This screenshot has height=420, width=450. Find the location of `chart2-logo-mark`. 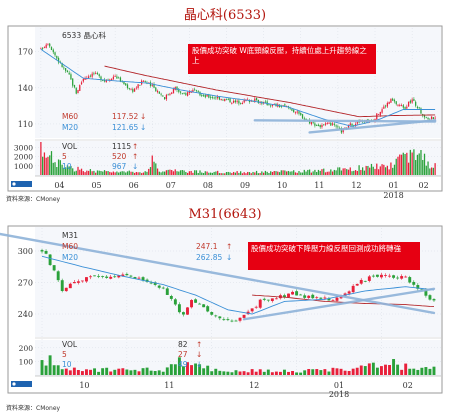

chart2-logo-mark is located at coordinates (14, 384).